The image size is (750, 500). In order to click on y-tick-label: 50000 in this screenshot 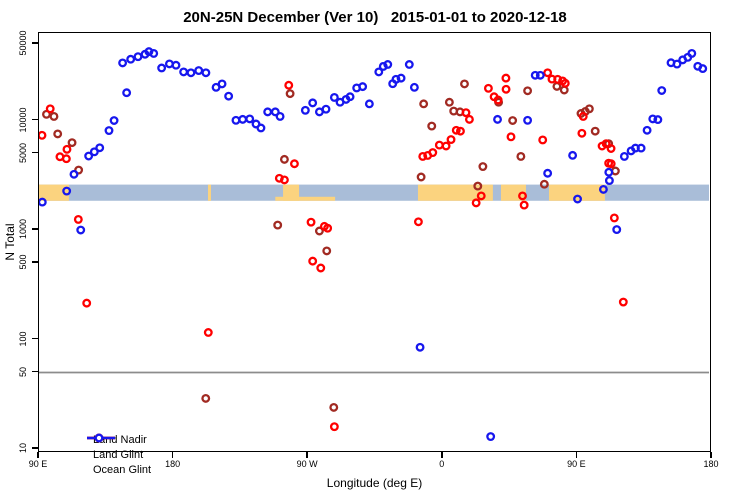, I will do `click(23, 43)`.